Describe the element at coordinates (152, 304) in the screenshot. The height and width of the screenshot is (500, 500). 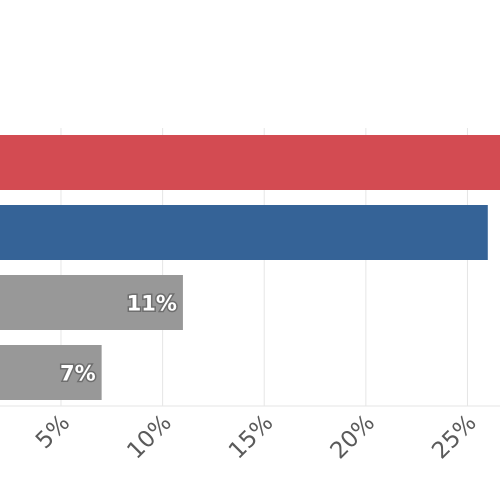
I see `data-label-3: 11%` at that location.